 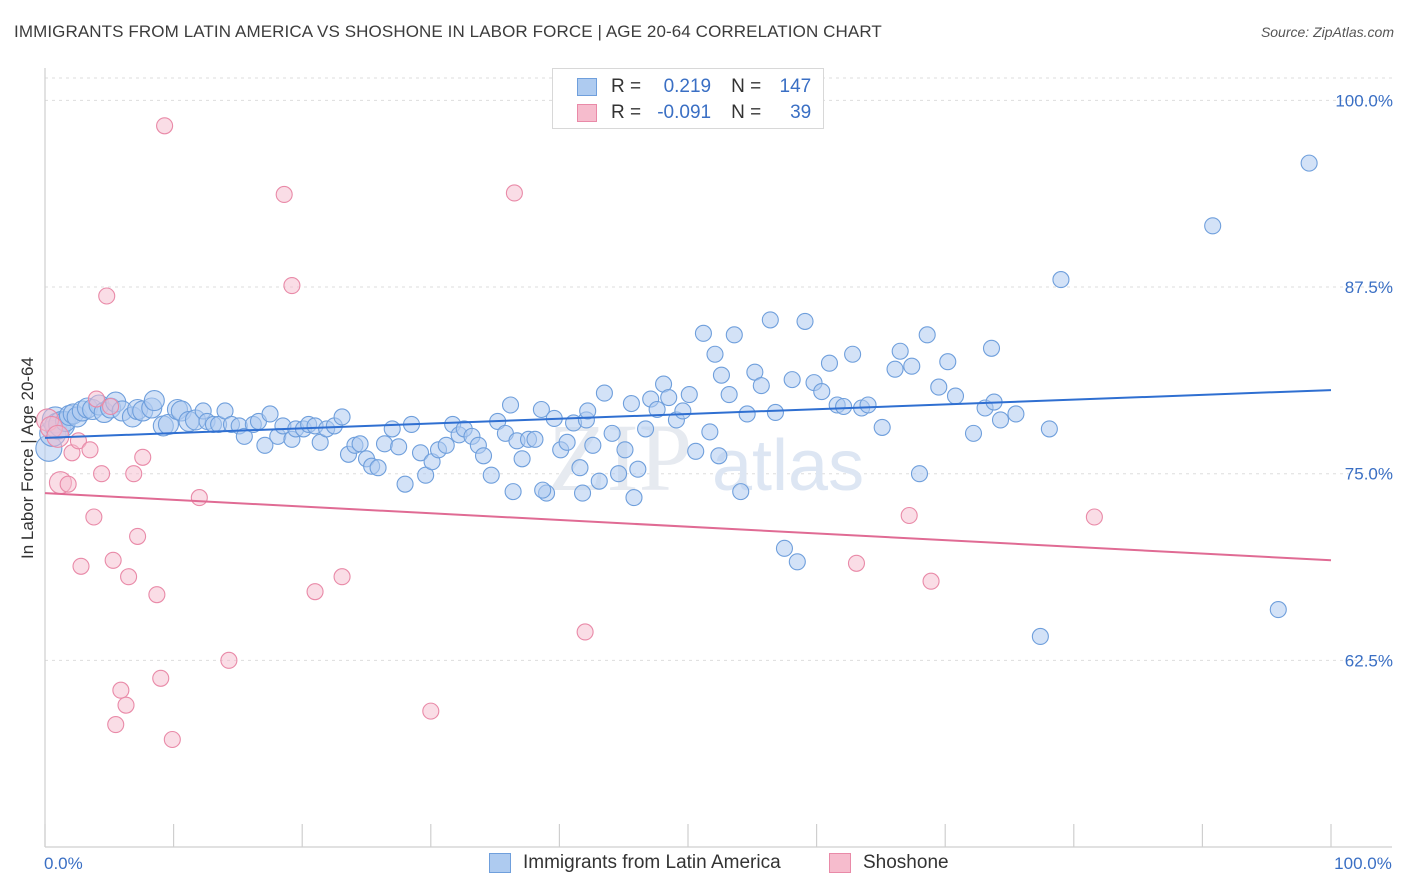 What do you see at coordinates (706, 457) in the screenshot?
I see `watermark: ZIP atlas` at bounding box center [706, 457].